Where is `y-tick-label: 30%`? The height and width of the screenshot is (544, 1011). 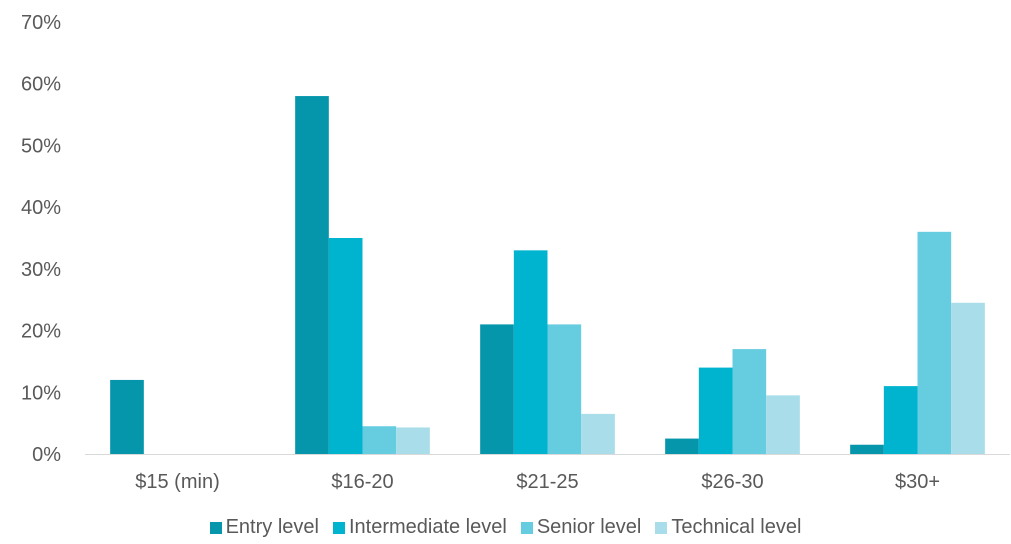
y-tick-label: 30% is located at coordinates (41, 270).